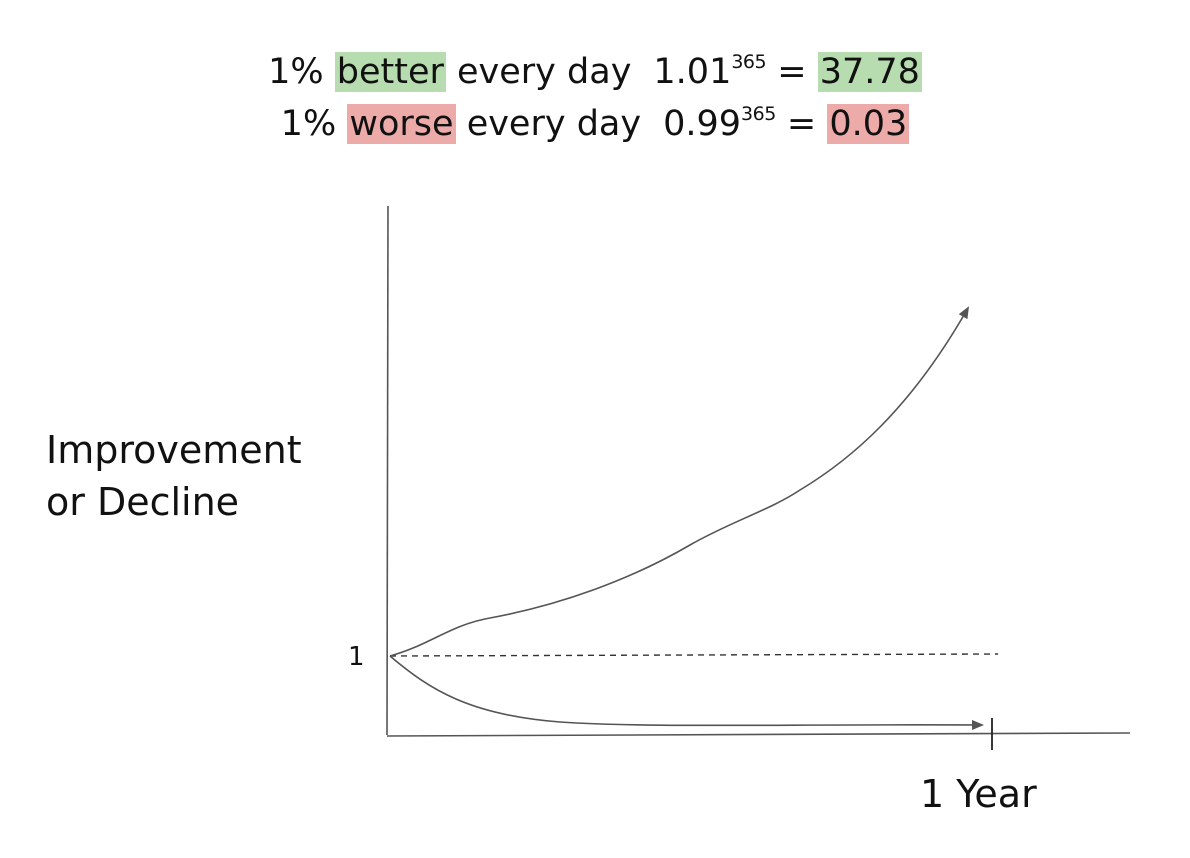  What do you see at coordinates (869, 72) in the screenshot?
I see `better-result: 37.78` at bounding box center [869, 72].